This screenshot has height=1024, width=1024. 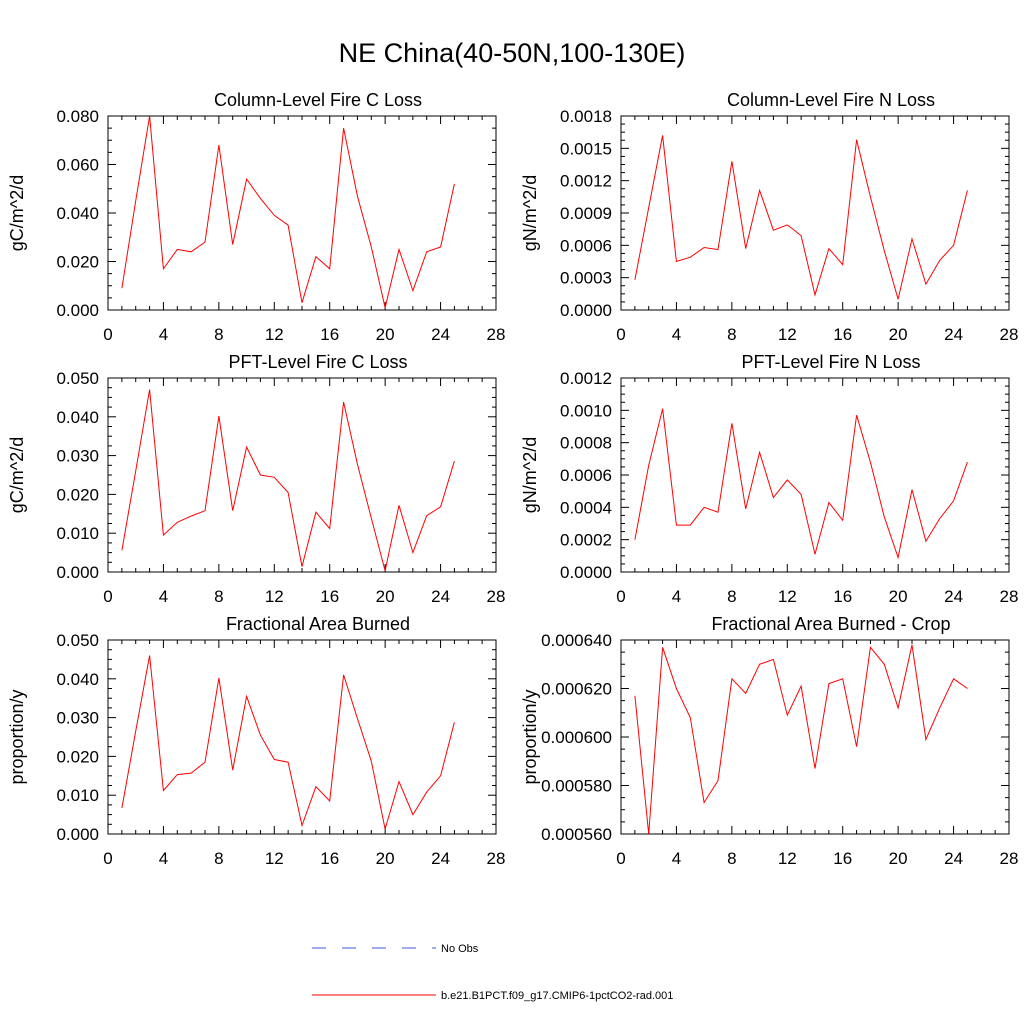 What do you see at coordinates (77, 116) in the screenshot?
I see `y-tick-label: 0.080` at bounding box center [77, 116].